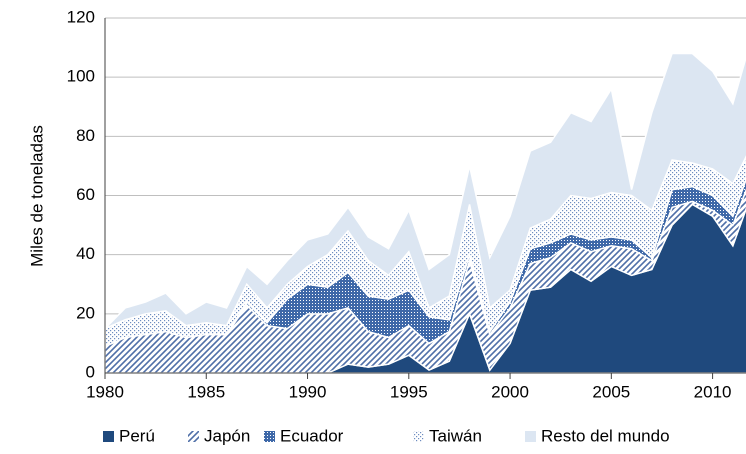 The image size is (746, 454). I want to click on legend-item: Perú, so click(129, 435).